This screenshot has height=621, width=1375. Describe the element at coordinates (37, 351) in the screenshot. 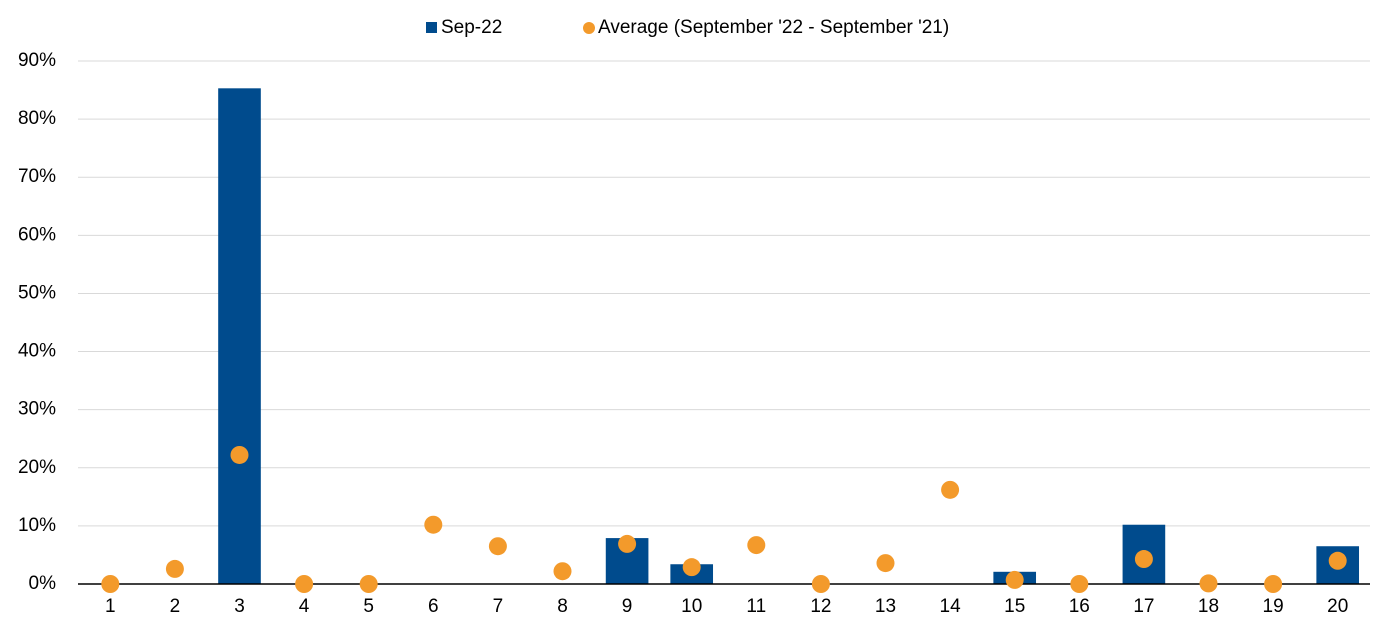

I see `y-tick-label: 40%` at that location.